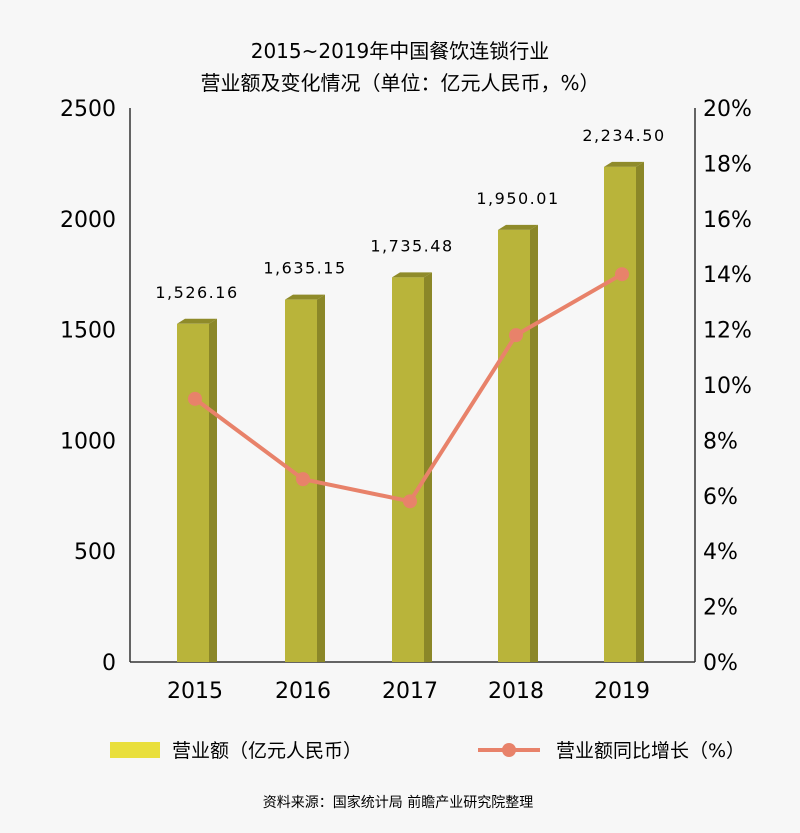 Image resolution: width=800 pixels, height=833 pixels. Describe the element at coordinates (727, 331) in the screenshot. I see `y2-tick-label: 12%` at that location.